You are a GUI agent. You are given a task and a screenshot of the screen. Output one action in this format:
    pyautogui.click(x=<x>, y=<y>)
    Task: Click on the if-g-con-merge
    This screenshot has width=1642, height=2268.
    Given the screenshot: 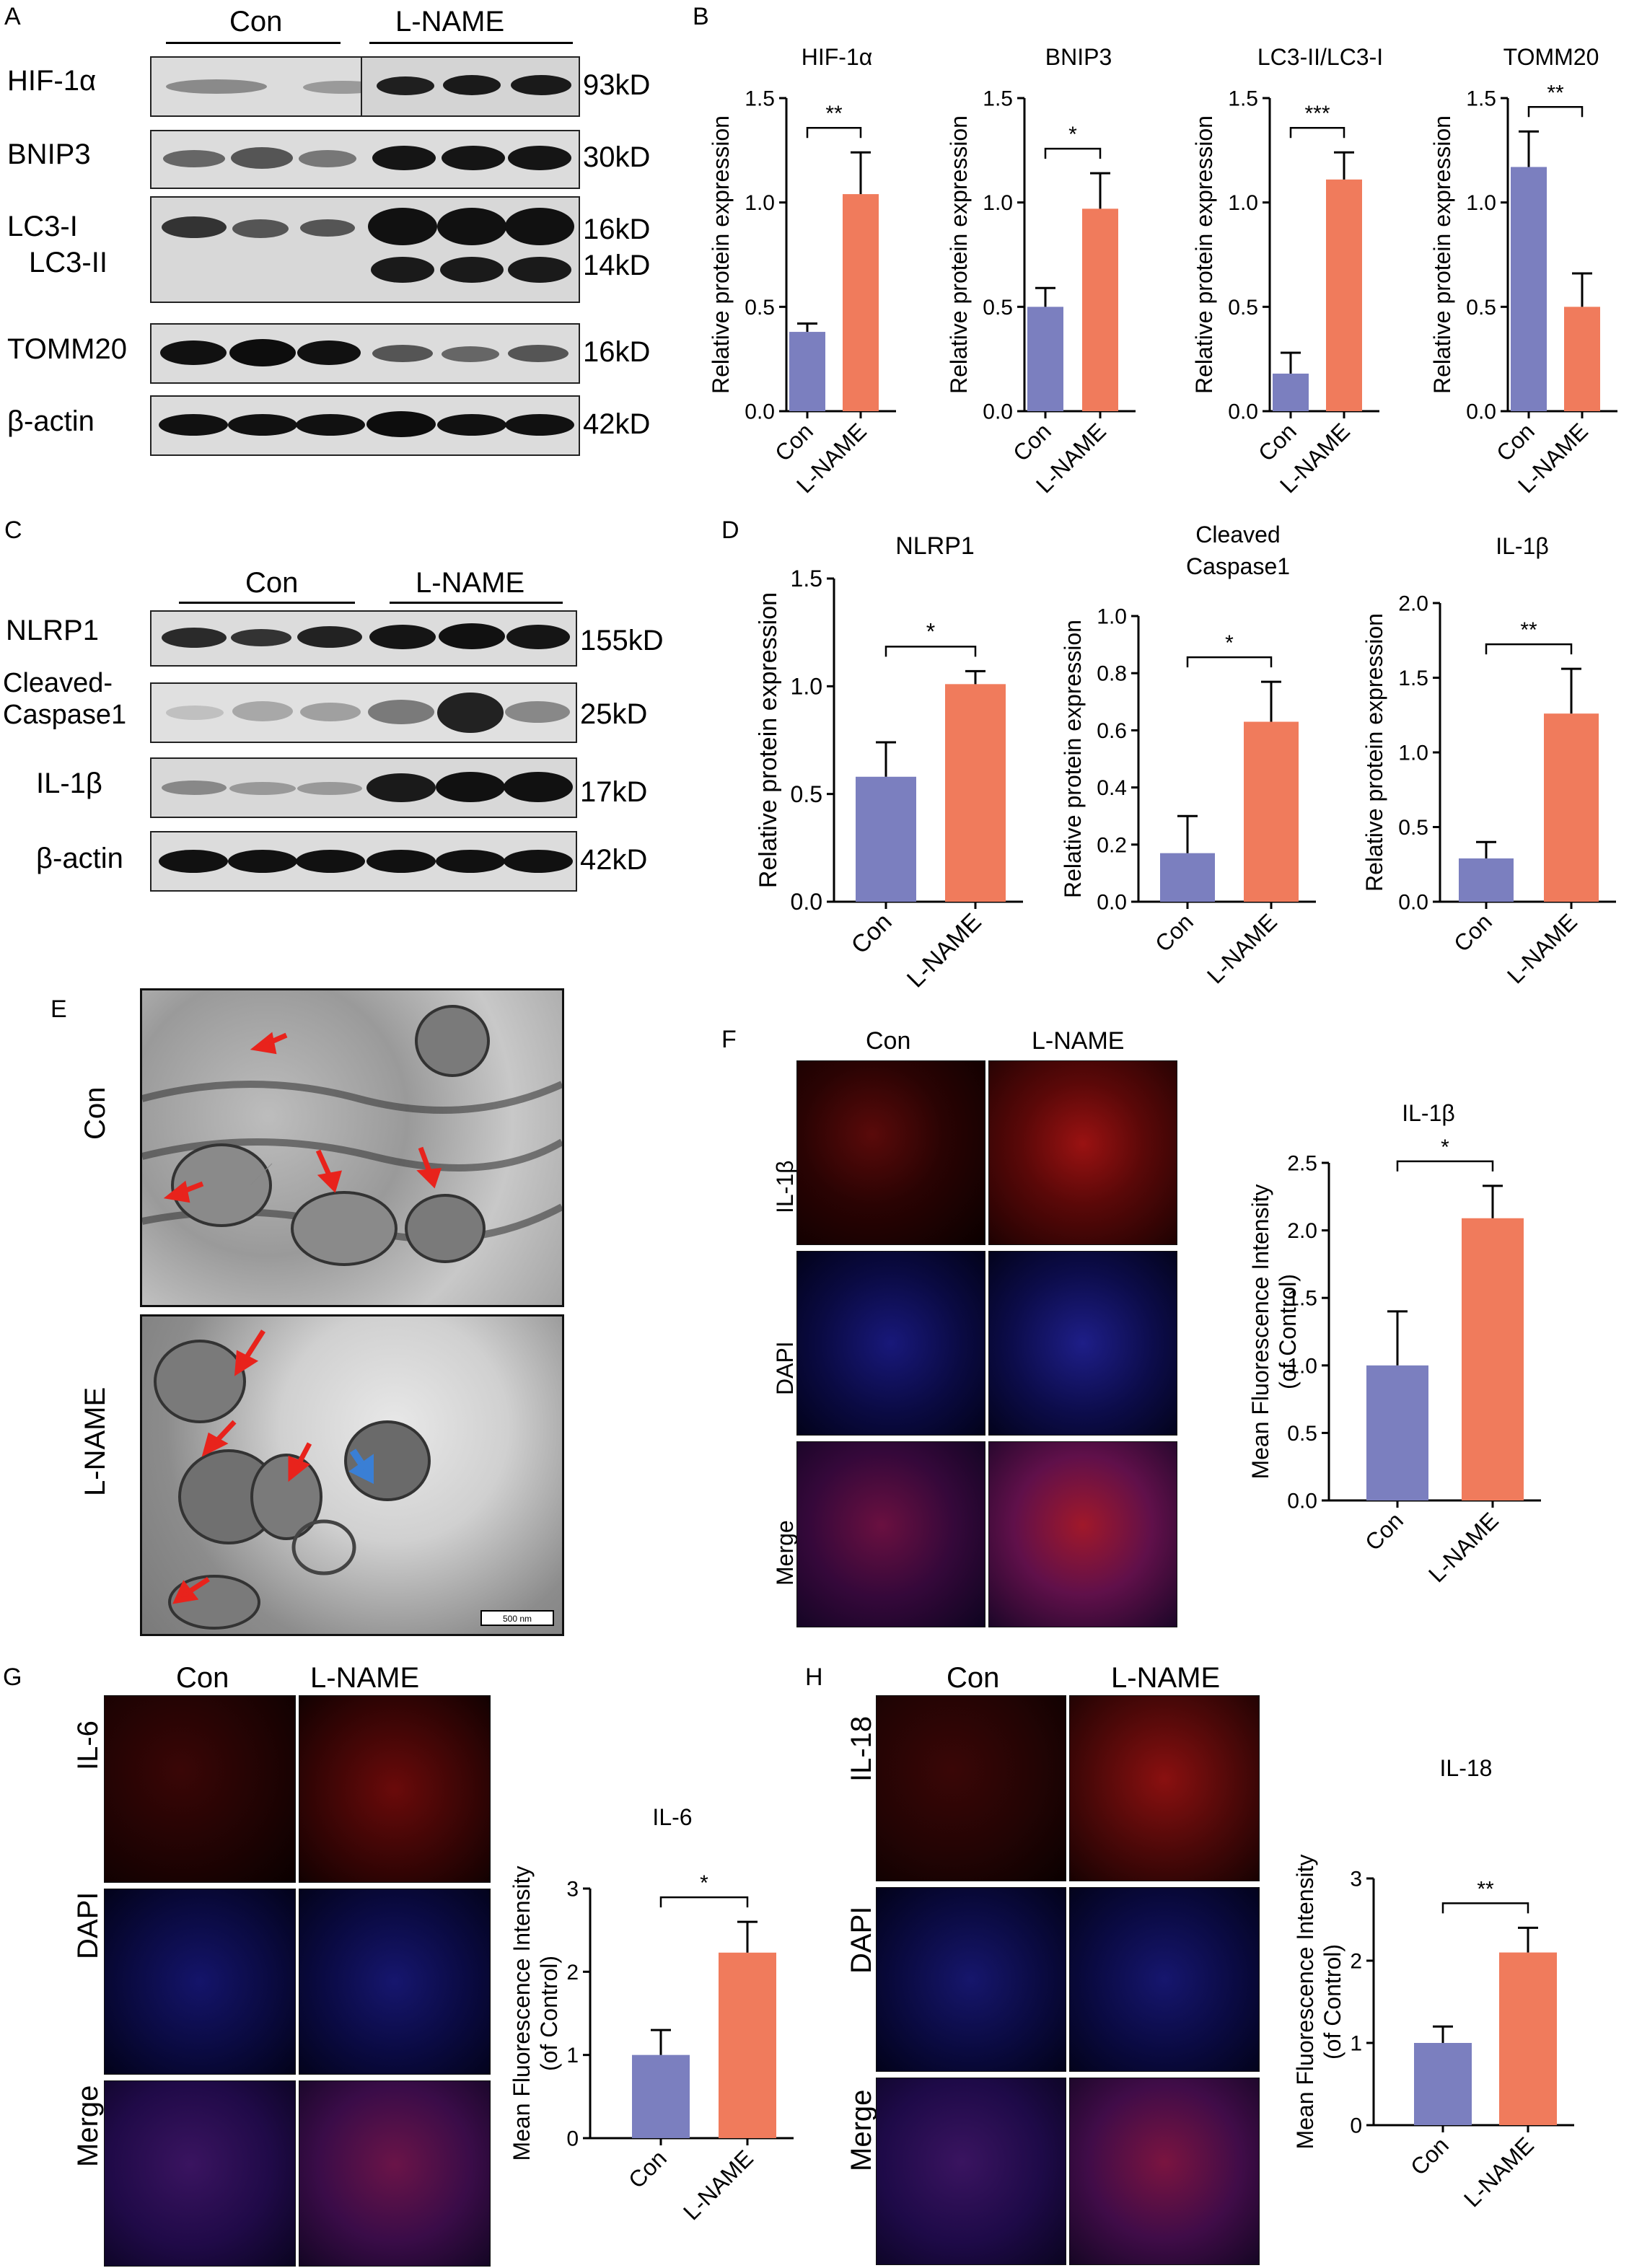 What is the action you would take?
    pyautogui.click(x=200, y=2173)
    